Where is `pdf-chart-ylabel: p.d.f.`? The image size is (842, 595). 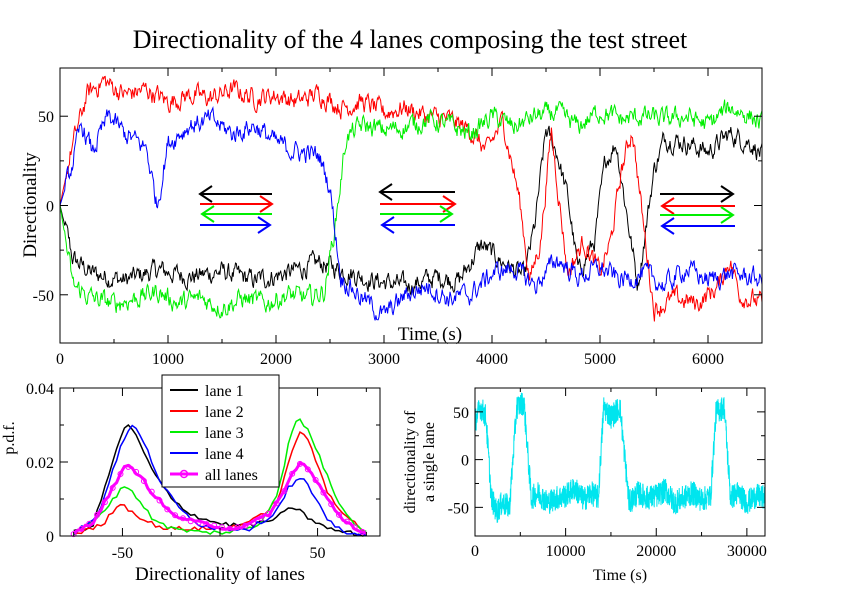 pdf-chart-ylabel: p.d.f. is located at coordinates (9, 437).